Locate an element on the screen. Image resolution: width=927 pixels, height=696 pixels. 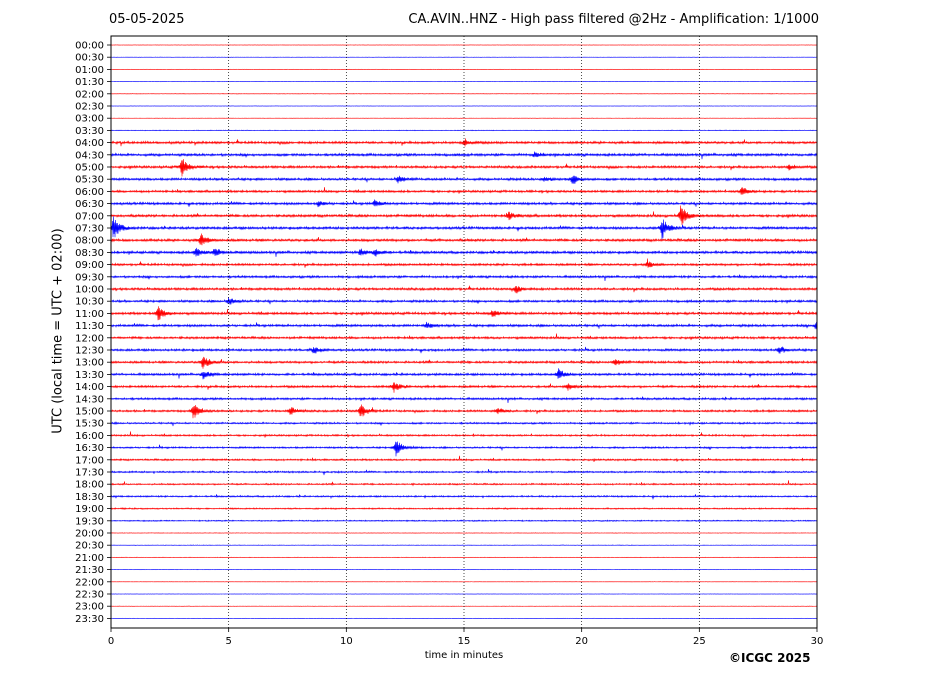
x-axis-label: time in minutes is located at coordinates (464, 655).